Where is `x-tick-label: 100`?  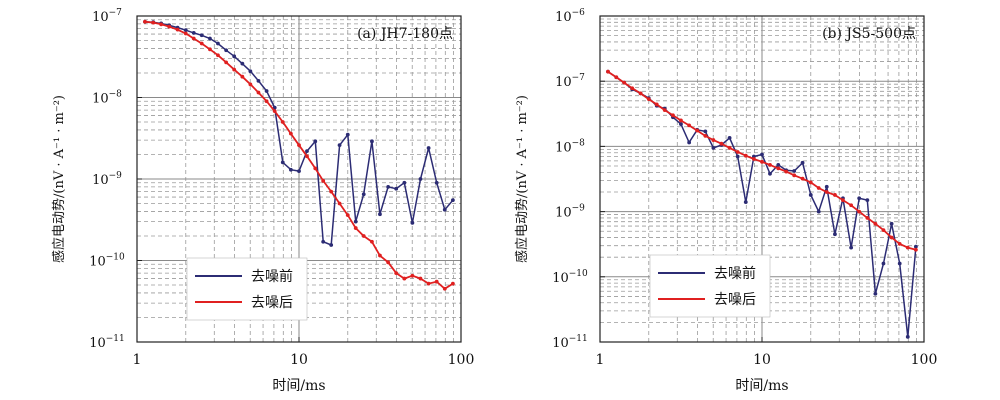
x-tick-label: 100 is located at coordinates (924, 360).